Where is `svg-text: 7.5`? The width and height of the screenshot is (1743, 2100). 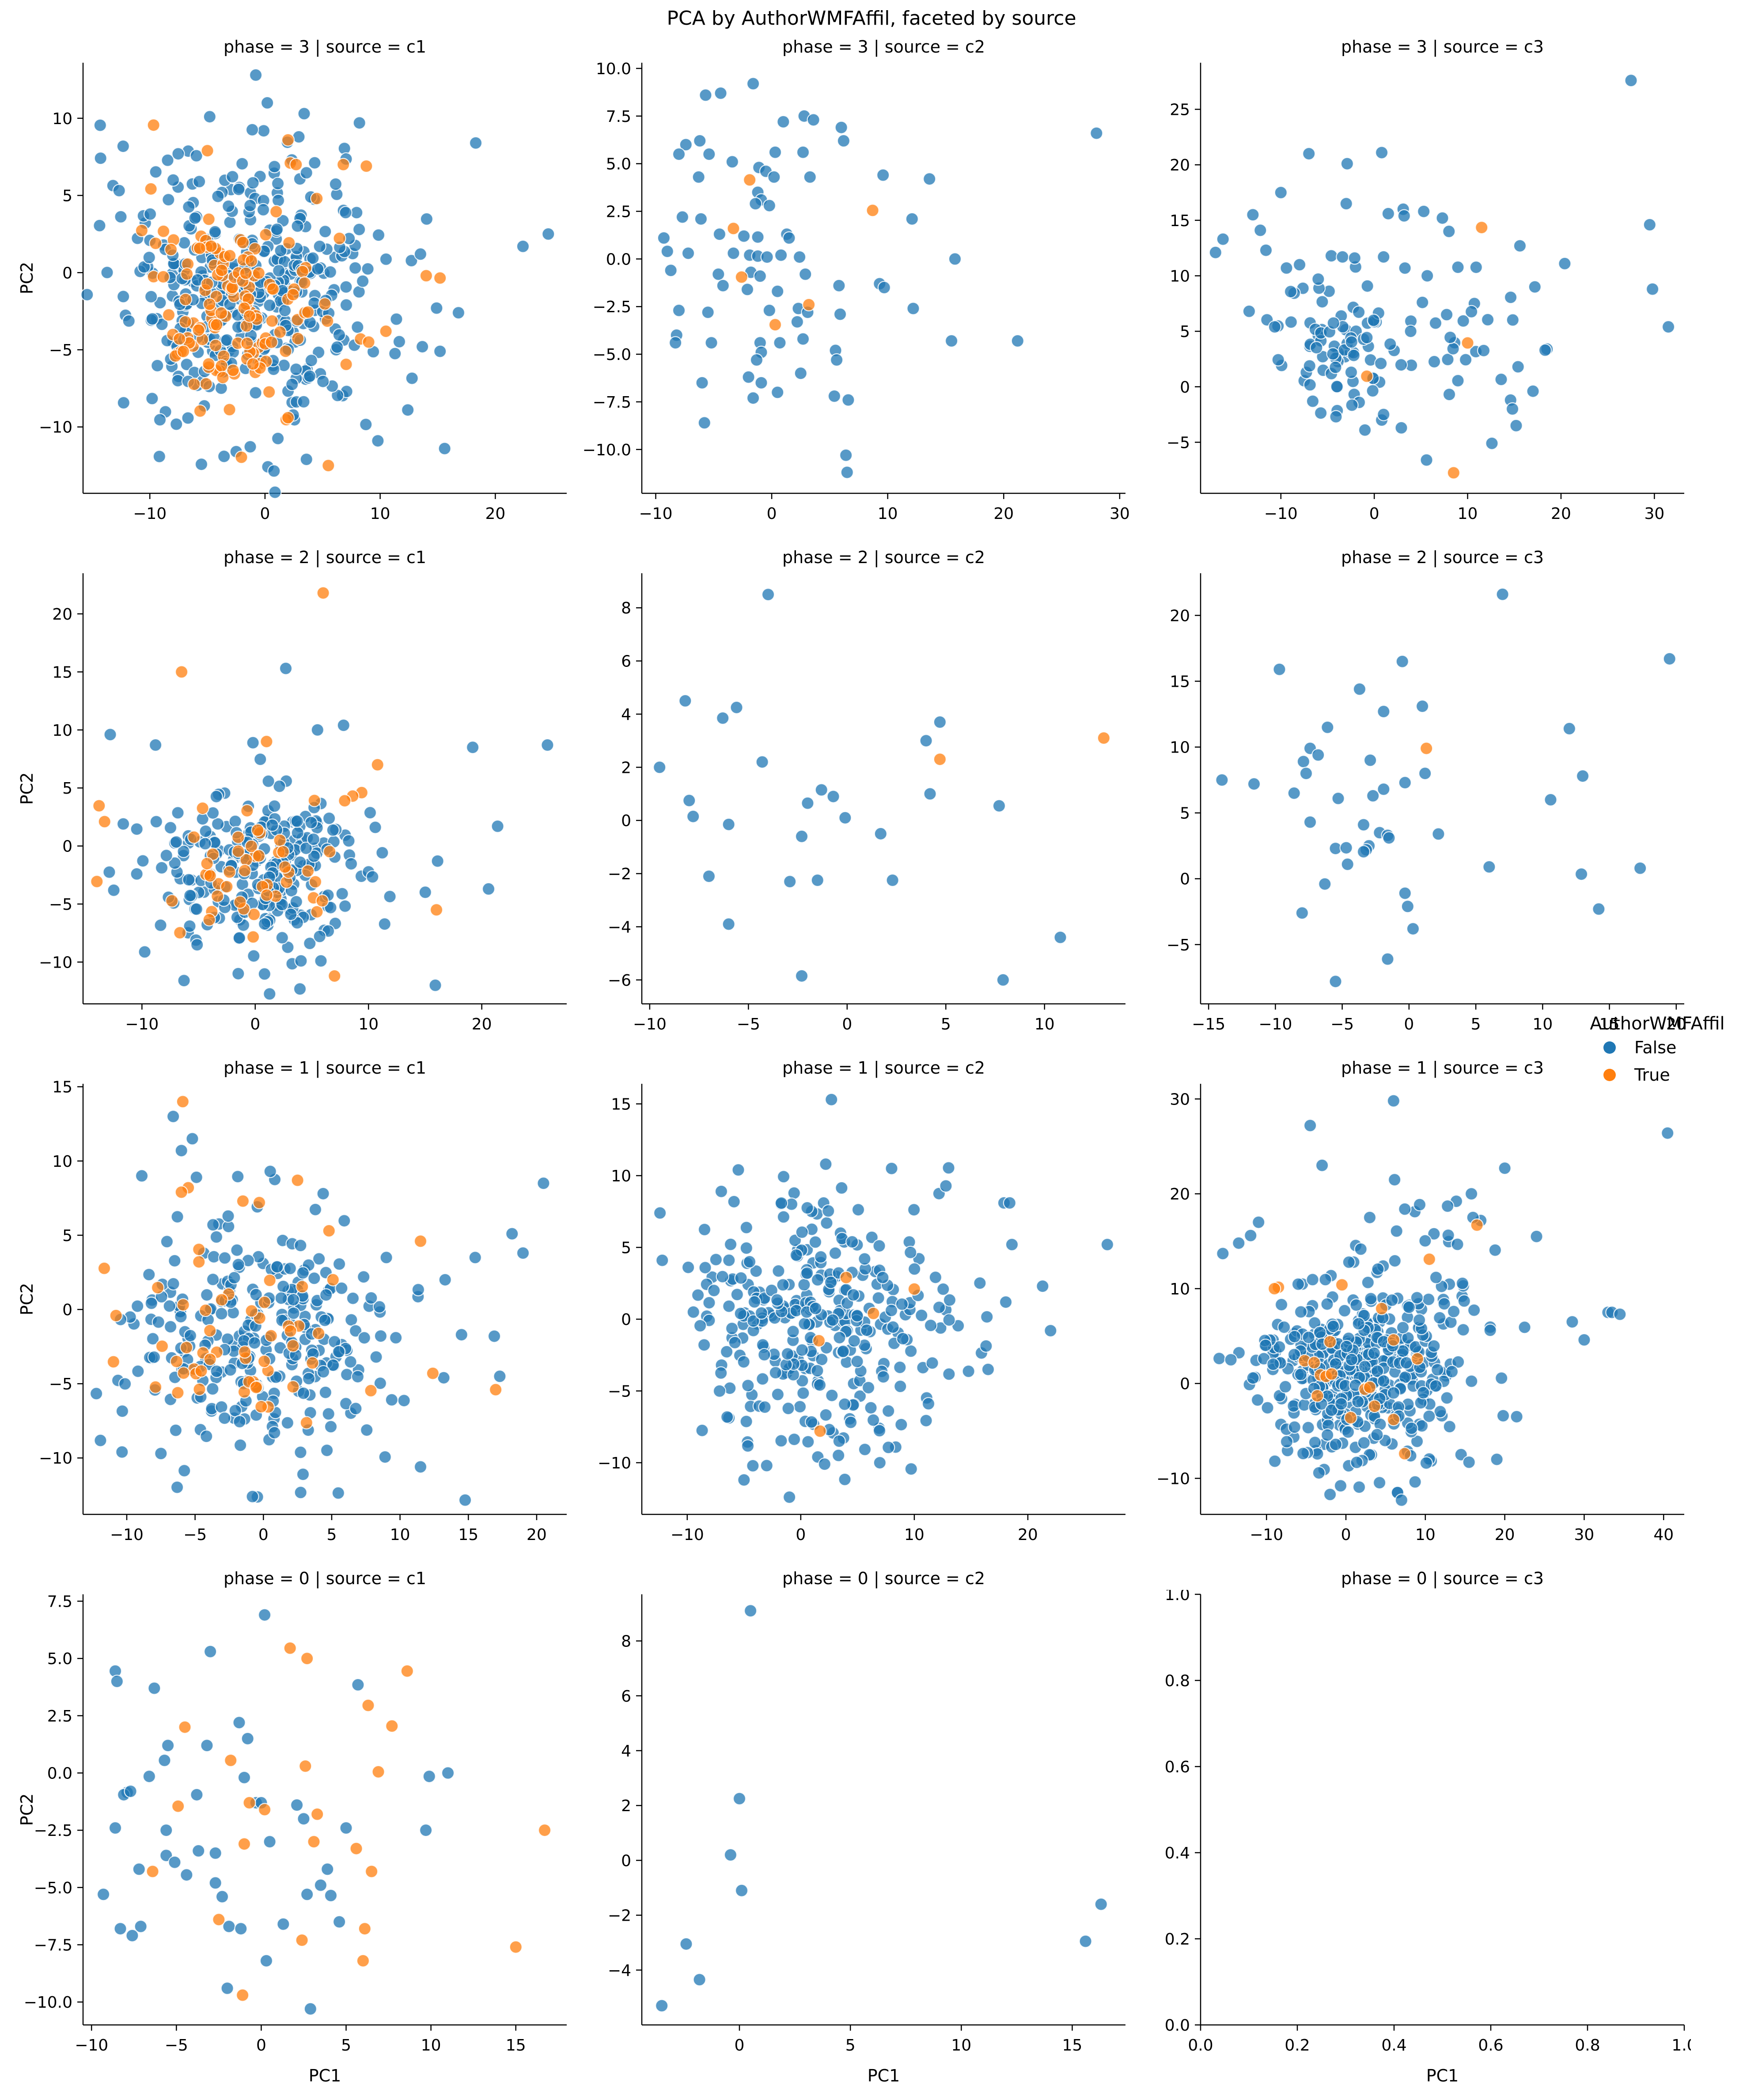 svg-text: 7.5 is located at coordinates (60, 1602).